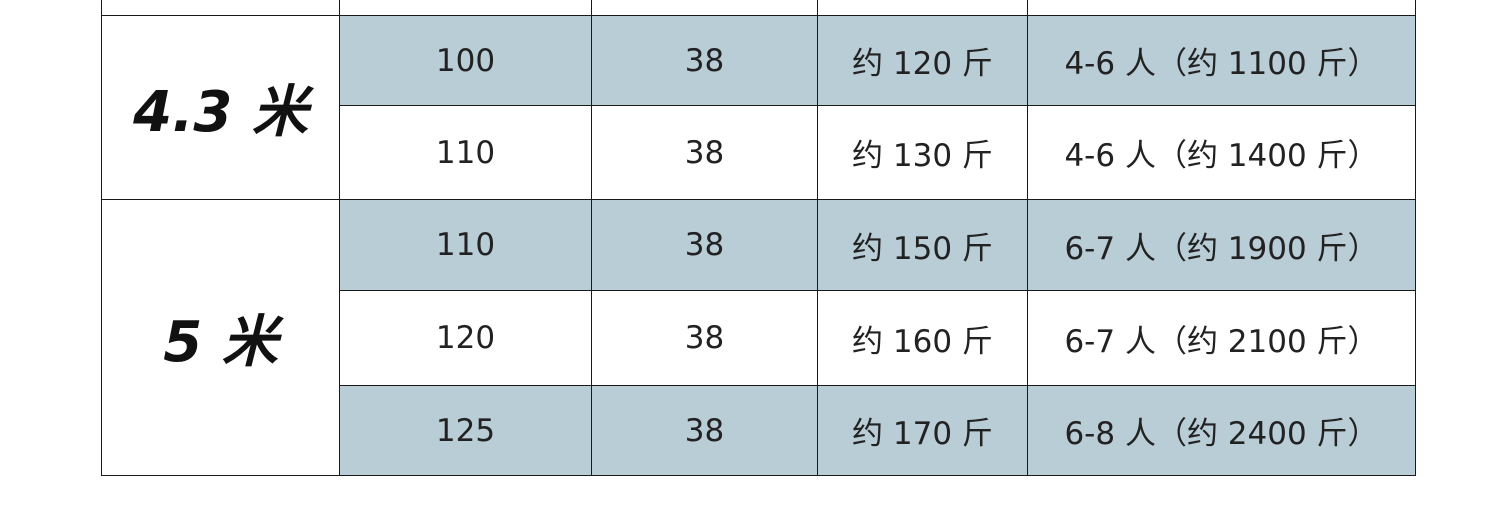 The width and height of the screenshot is (1500, 508). Describe the element at coordinates (465, 338) in the screenshot. I see `table-cell-c1: 120` at that location.